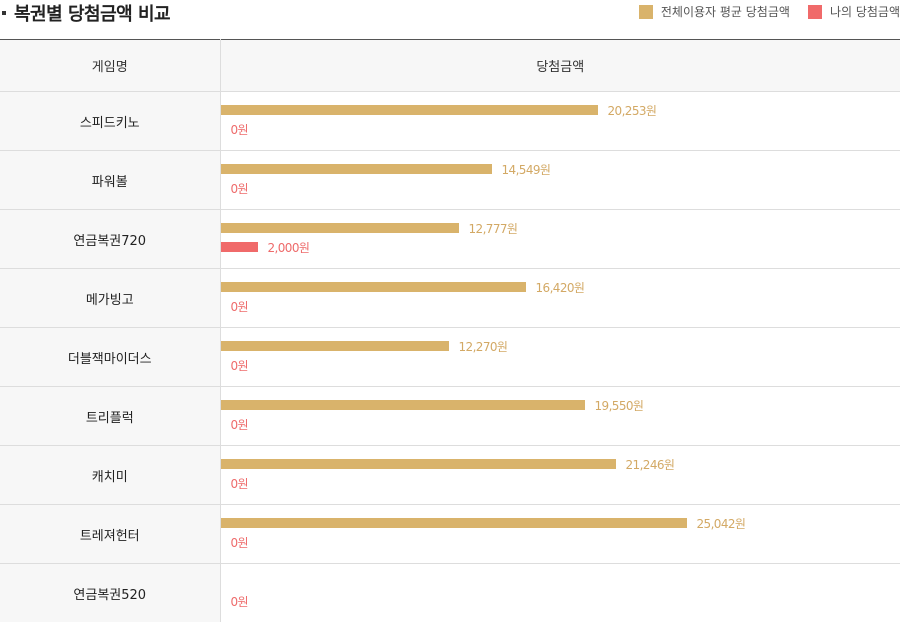 This screenshot has width=900, height=622. I want to click on chart-title: 복권별 당첨금액 비교, so click(92, 14).